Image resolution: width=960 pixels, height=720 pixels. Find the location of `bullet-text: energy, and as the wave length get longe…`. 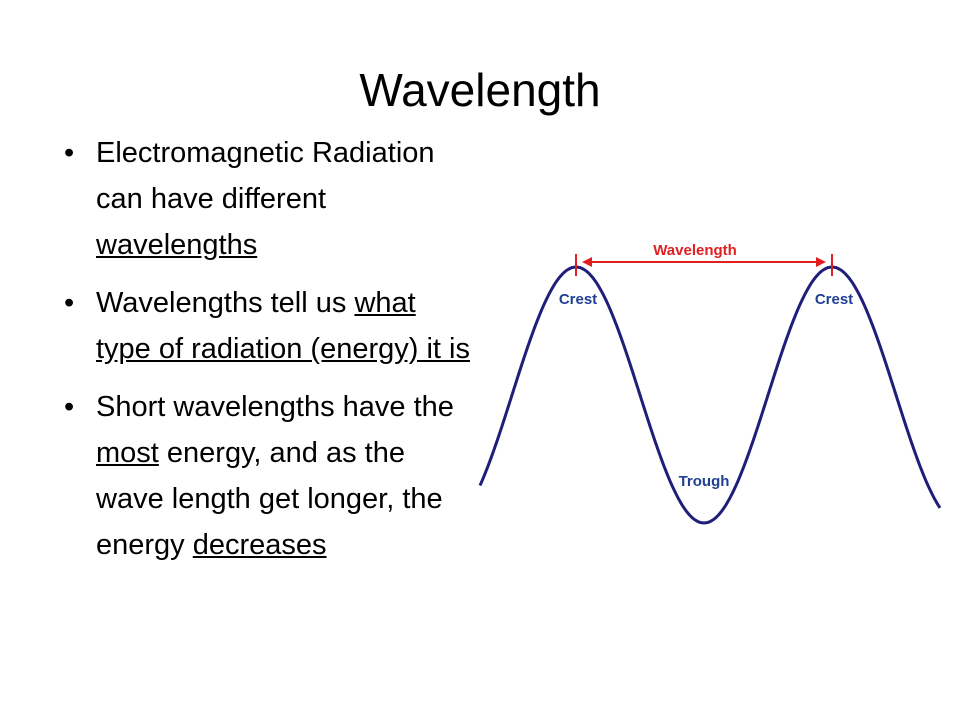

bullet-text: energy, and as the wave length get longe… is located at coordinates (269, 499).